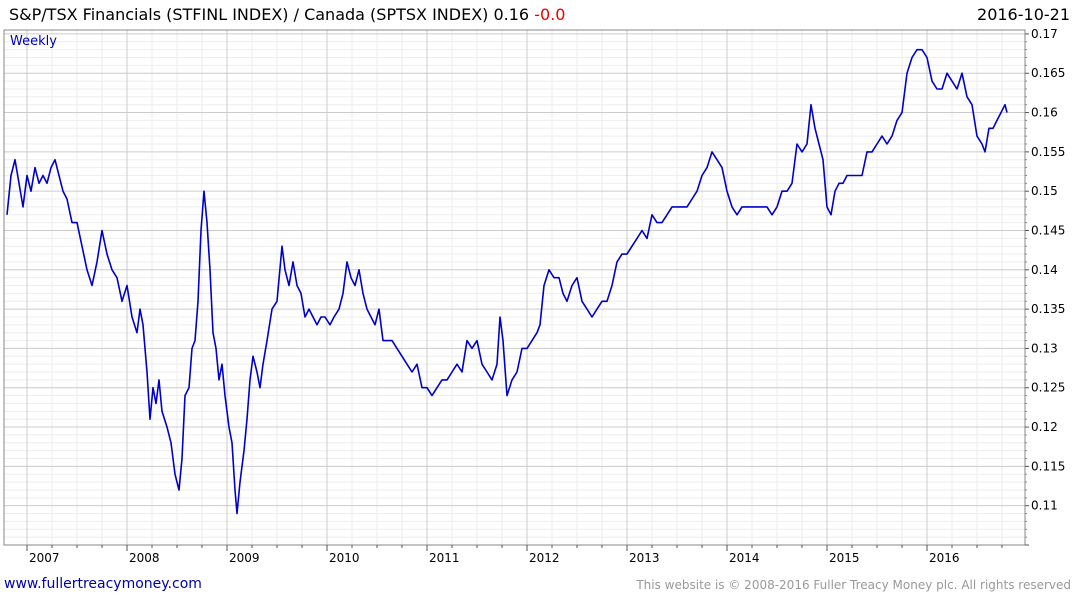 Image resolution: width=1075 pixels, height=600 pixels. Describe the element at coordinates (1044, 270) in the screenshot. I see `y-tick-label: 0.14` at that location.